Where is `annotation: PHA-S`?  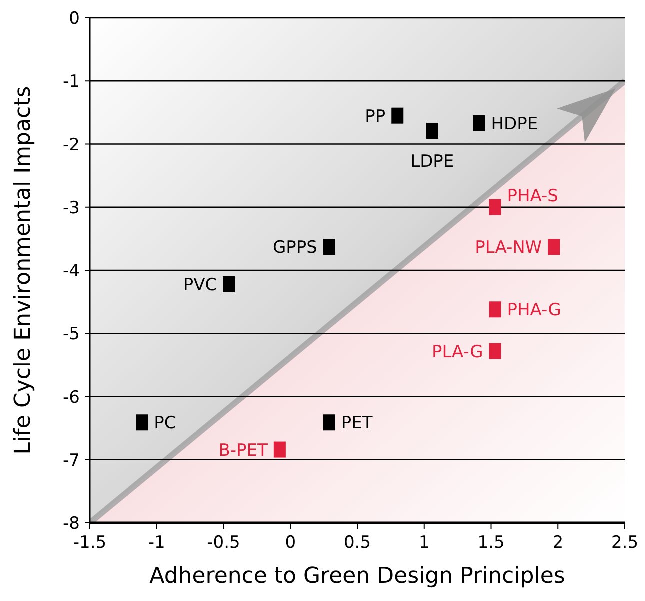 annotation: PHA-S is located at coordinates (532, 196).